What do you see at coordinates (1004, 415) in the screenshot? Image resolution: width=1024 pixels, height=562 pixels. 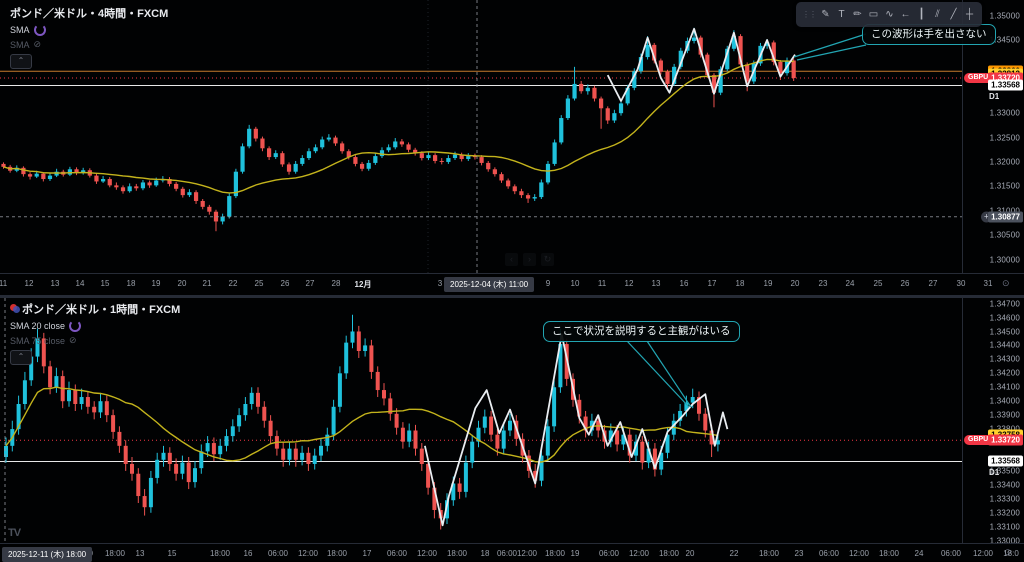 I see `price-tick-label: 1.33900` at bounding box center [1004, 415].